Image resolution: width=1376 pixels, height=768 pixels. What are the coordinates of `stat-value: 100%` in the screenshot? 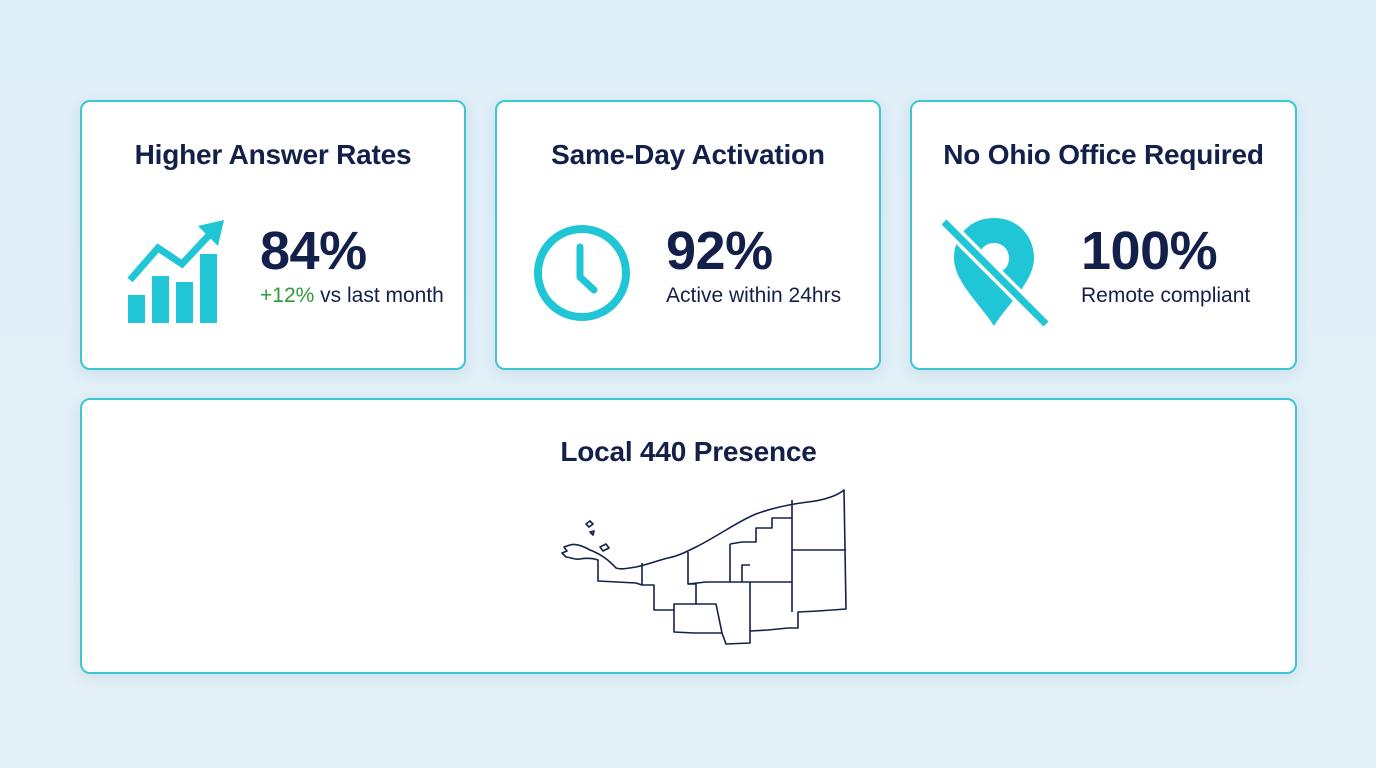 It's located at (1149, 251).